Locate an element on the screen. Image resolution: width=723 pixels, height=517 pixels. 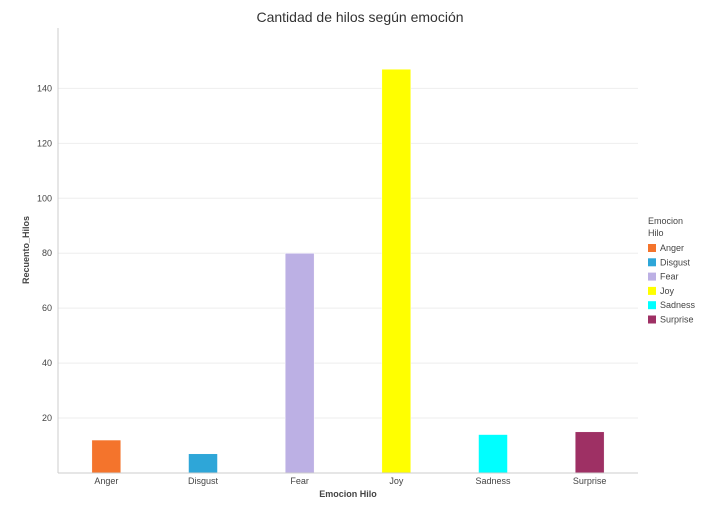
legend-swatch-fear is located at coordinates (652, 276).